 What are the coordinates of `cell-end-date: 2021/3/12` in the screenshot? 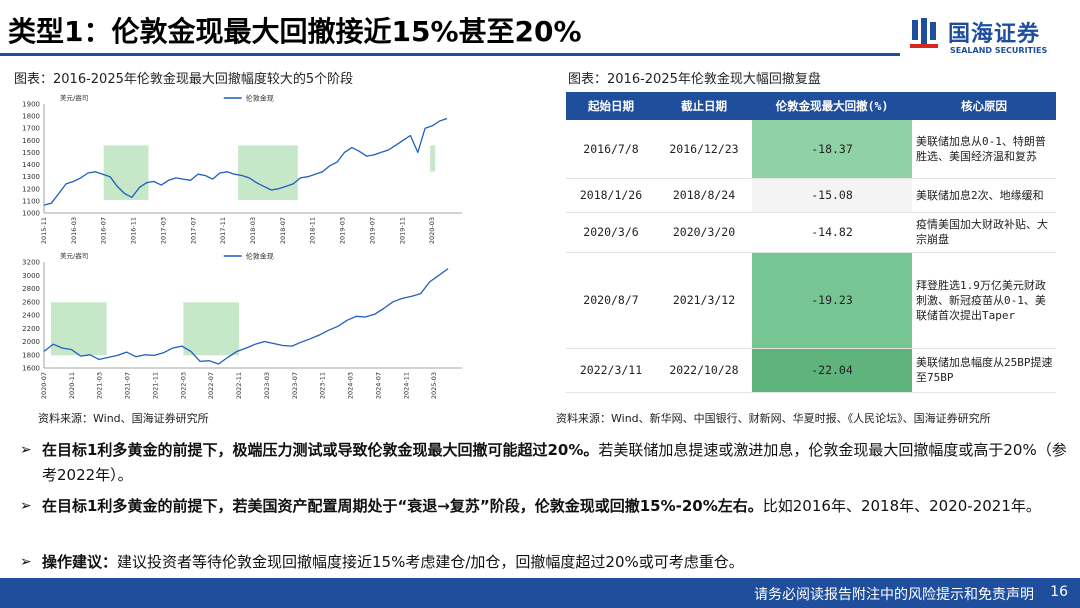 It's located at (704, 300).